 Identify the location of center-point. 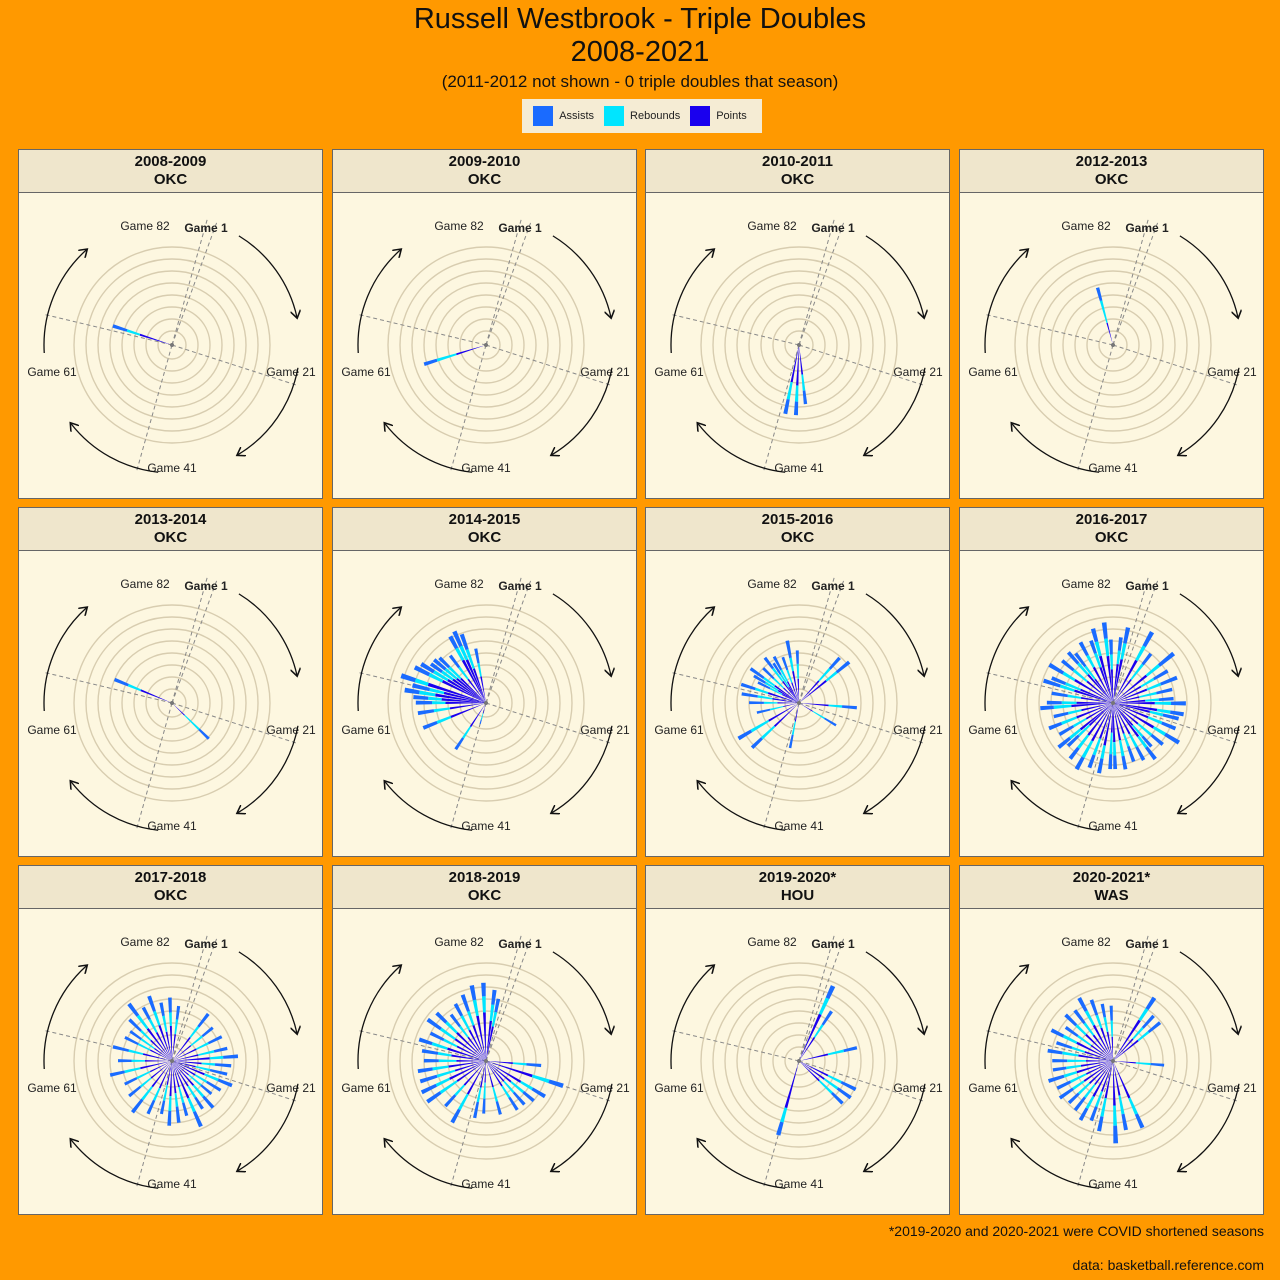
(486, 1061).